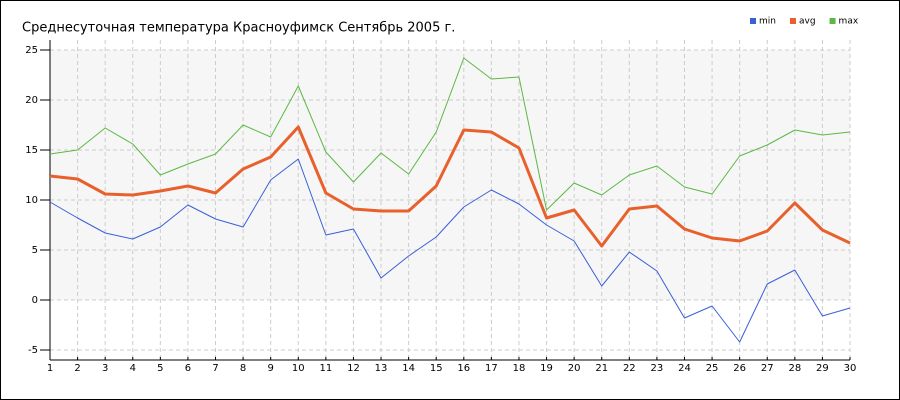 This screenshot has height=400, width=900. I want to click on legend-label: avg, so click(807, 22).